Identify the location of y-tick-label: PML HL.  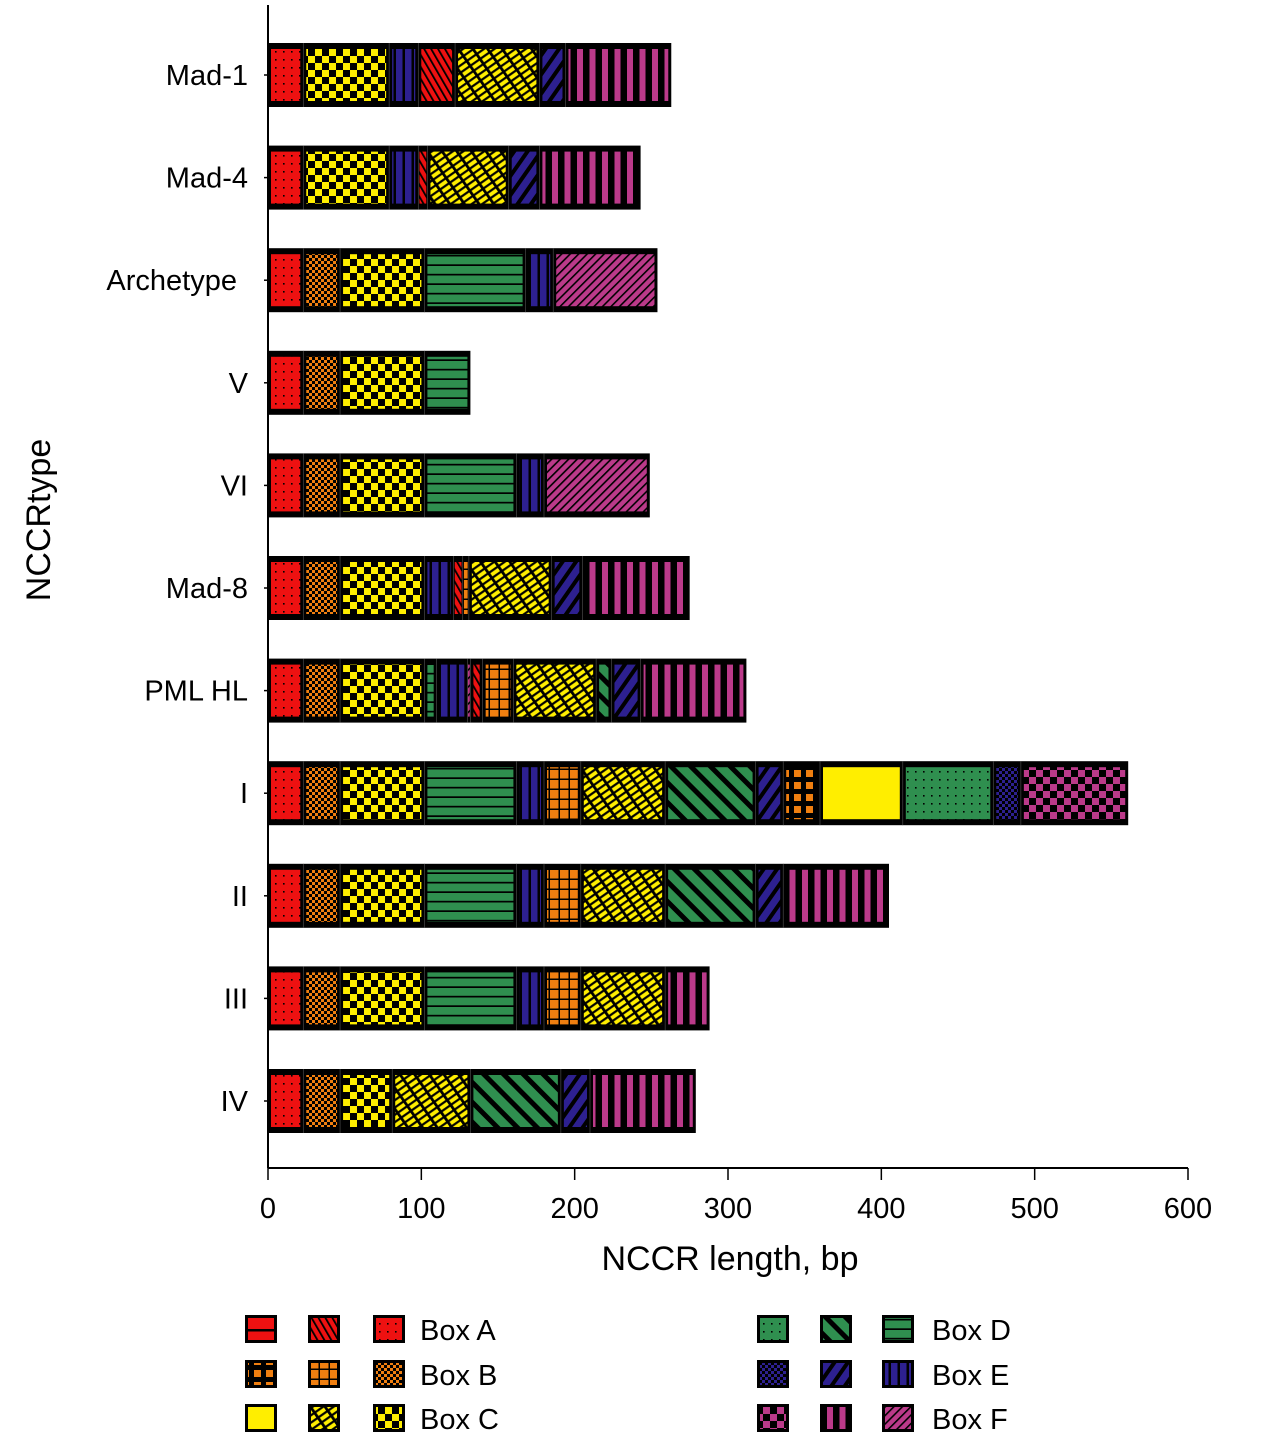
(196, 692).